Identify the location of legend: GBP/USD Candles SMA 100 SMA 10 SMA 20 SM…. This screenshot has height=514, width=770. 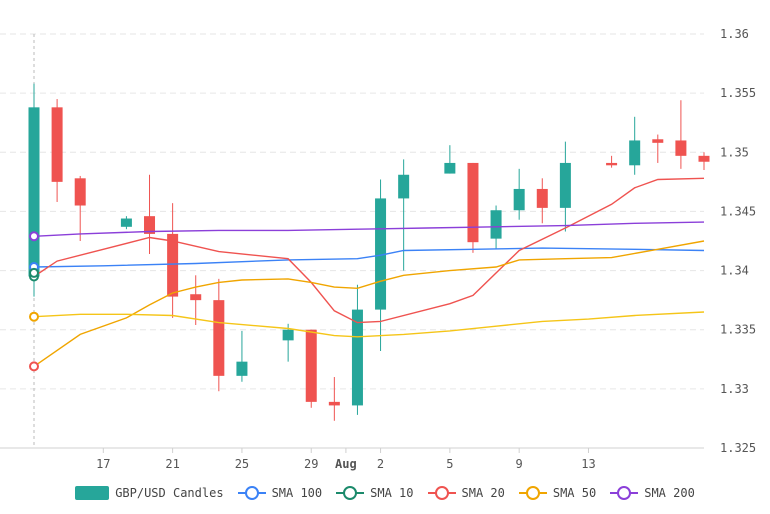
(385, 493).